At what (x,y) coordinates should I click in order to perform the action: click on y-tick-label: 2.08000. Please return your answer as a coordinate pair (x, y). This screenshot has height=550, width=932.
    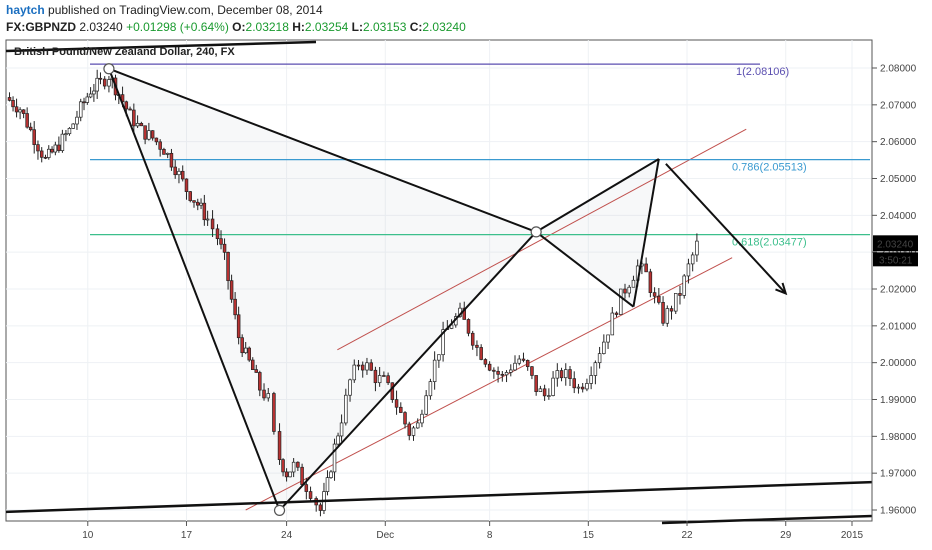
    Looking at the image, I should click on (898, 69).